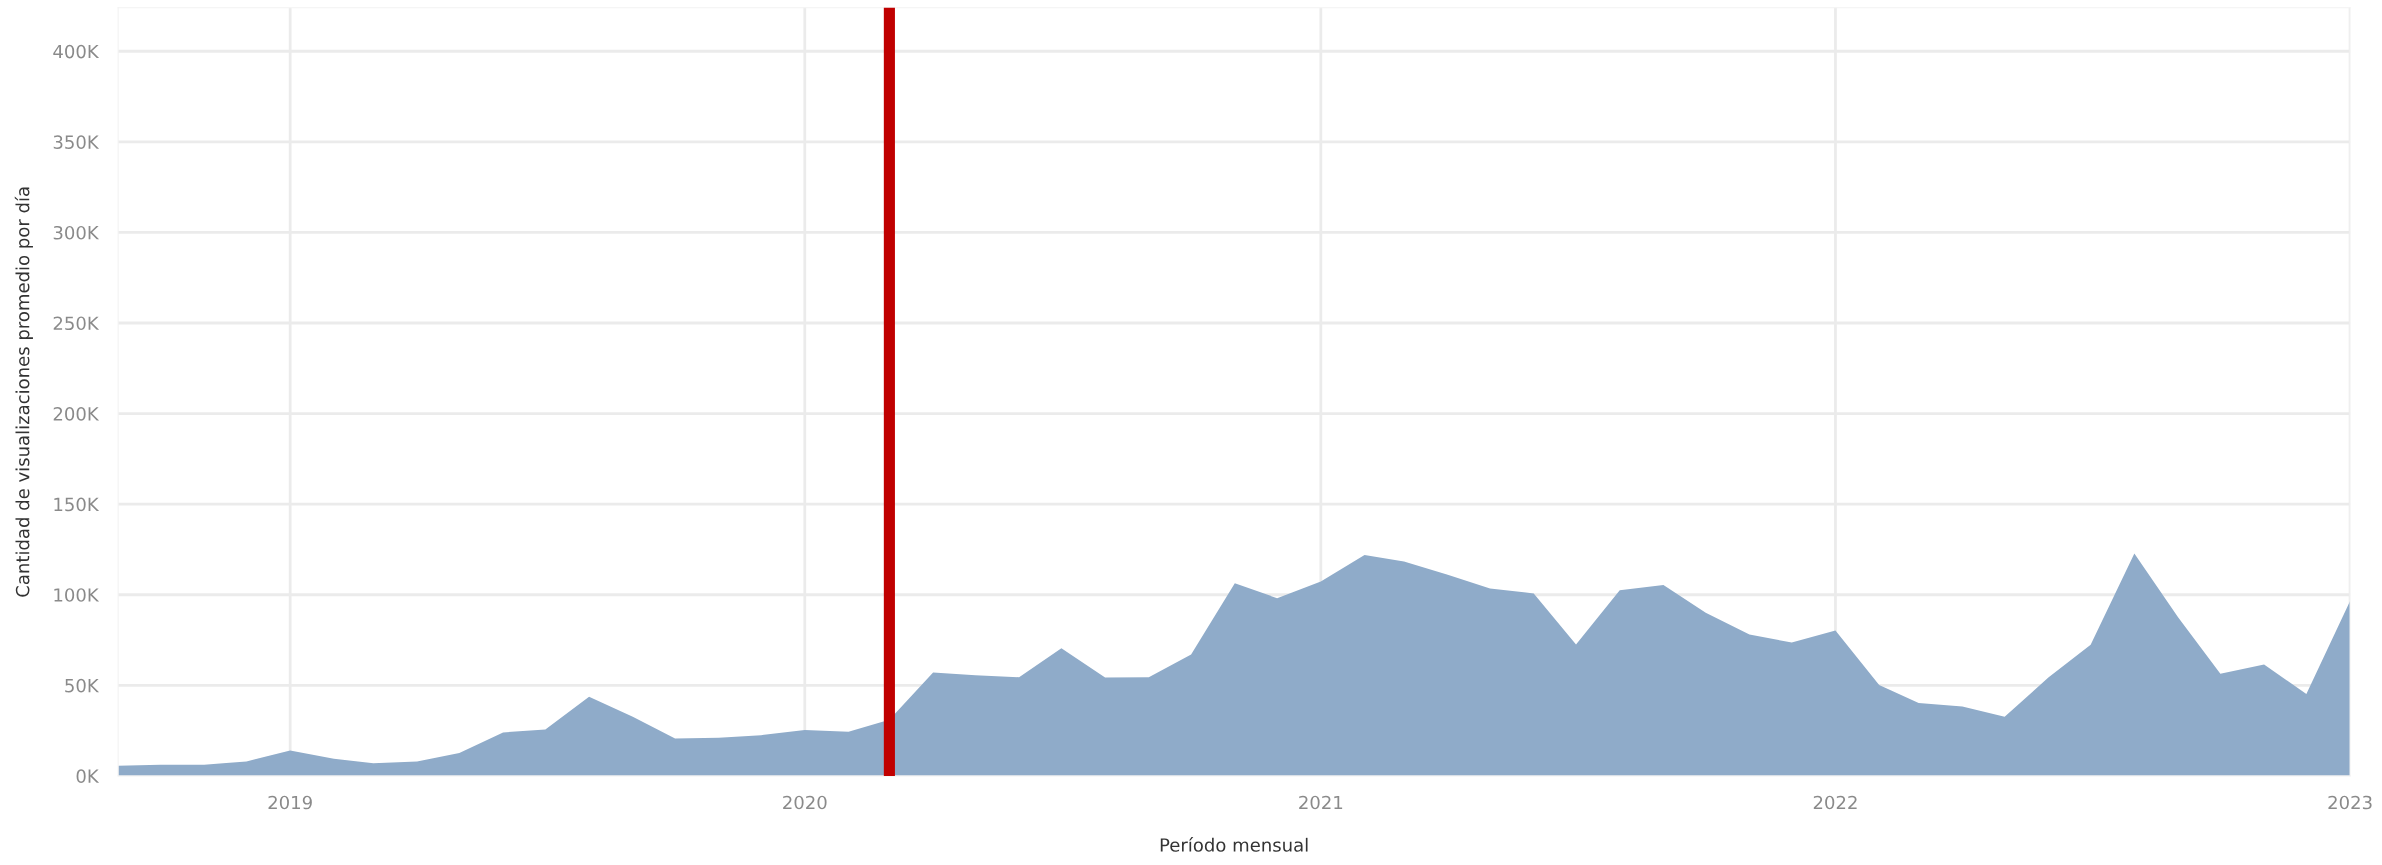 The image size is (2382, 865). Describe the element at coordinates (88, 776) in the screenshot. I see `y-tick-label: 0K` at that location.